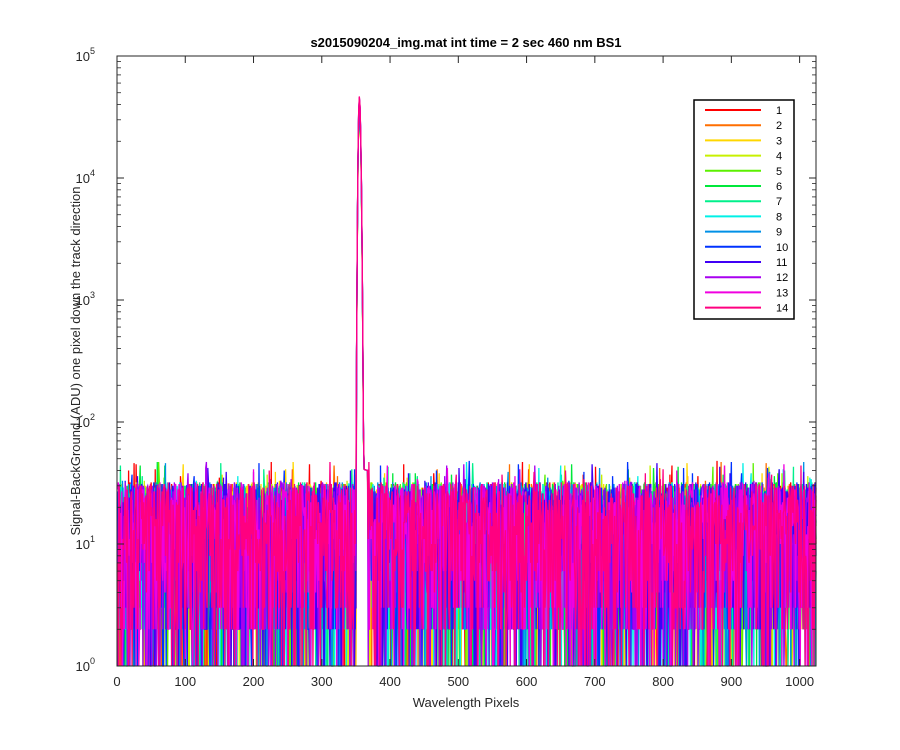 The width and height of the screenshot is (900, 750). What do you see at coordinates (458, 681) in the screenshot?
I see `x-tick-label: 500` at bounding box center [458, 681].